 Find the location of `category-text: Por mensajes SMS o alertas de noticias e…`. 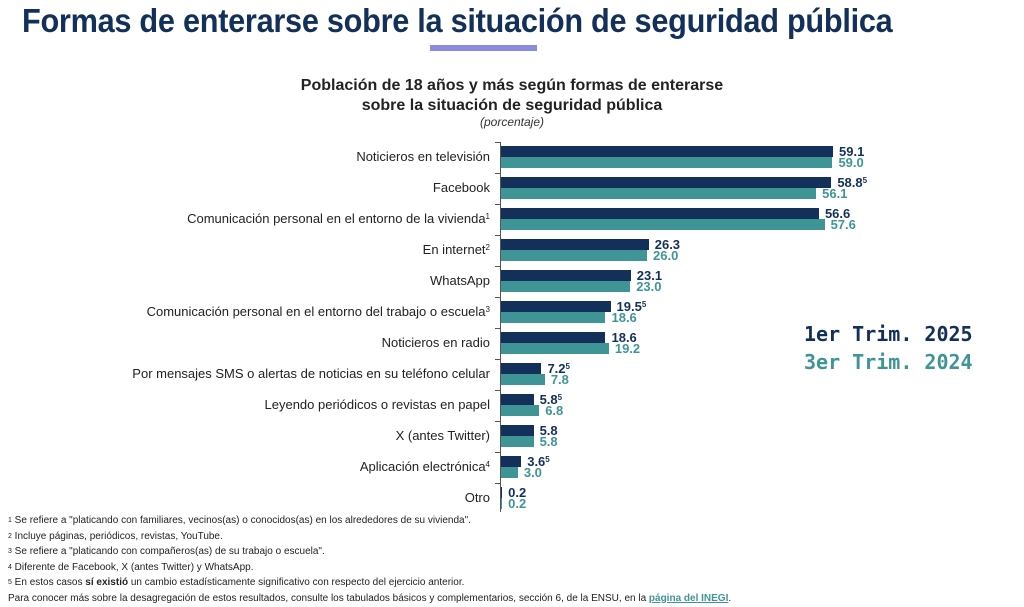

category-text: Por mensajes SMS o alertas de noticias e… is located at coordinates (311, 373).